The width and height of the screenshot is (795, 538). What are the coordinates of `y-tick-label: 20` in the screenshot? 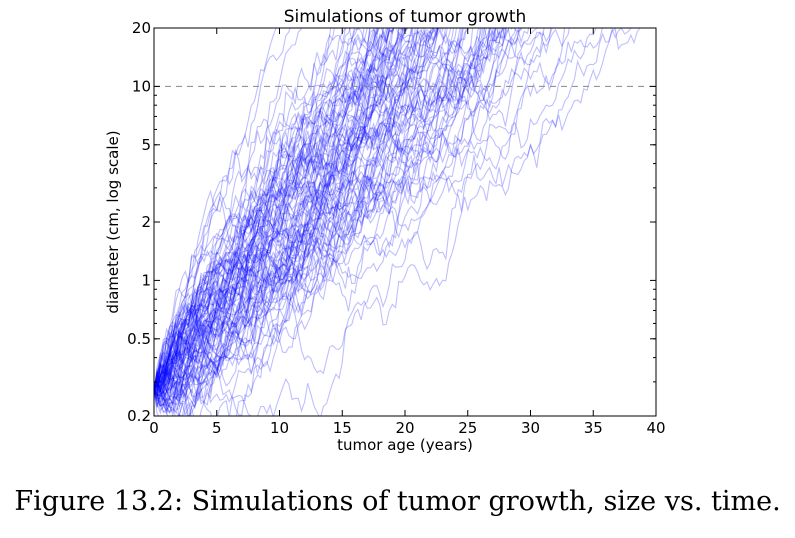 It's located at (141, 28).